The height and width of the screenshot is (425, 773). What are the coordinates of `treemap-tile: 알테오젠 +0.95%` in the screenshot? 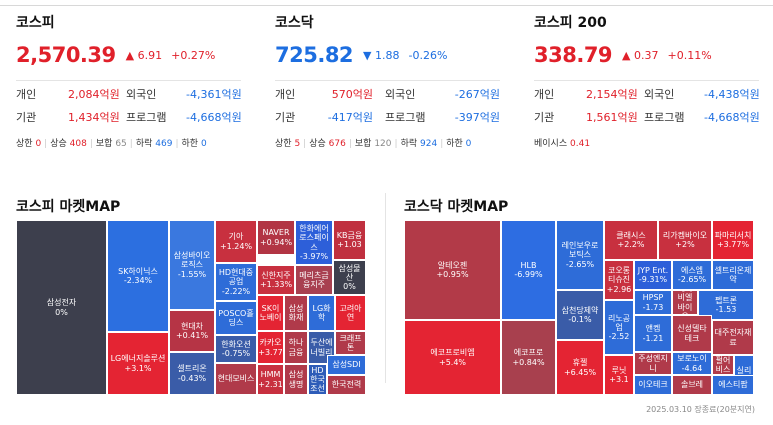 It's located at (452, 270).